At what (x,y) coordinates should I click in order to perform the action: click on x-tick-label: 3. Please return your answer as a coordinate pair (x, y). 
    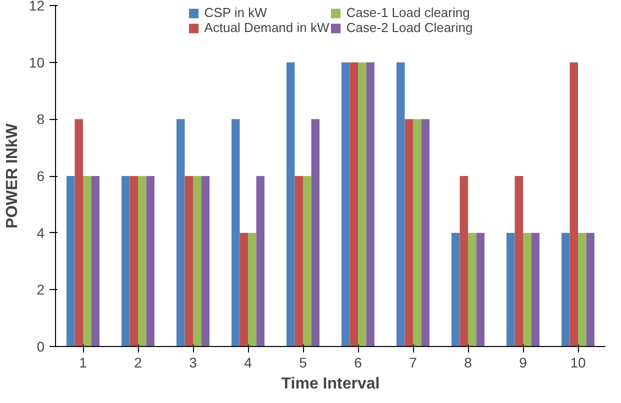
    Looking at the image, I should click on (193, 362).